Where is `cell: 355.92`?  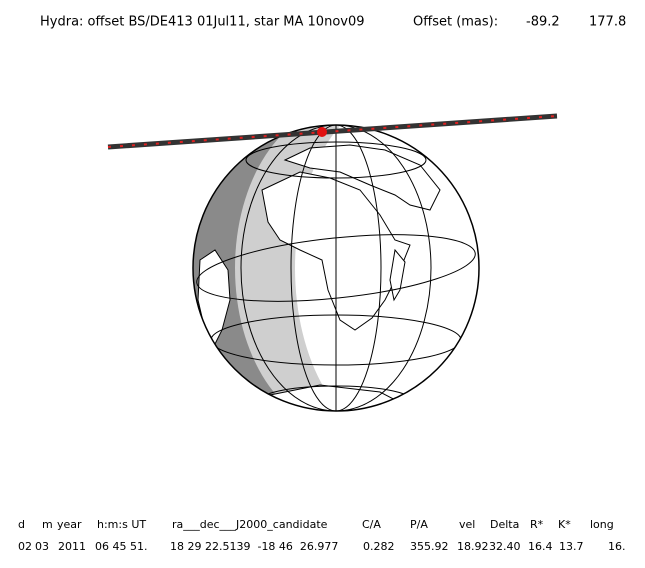
cell: 355.92 is located at coordinates (429, 546).